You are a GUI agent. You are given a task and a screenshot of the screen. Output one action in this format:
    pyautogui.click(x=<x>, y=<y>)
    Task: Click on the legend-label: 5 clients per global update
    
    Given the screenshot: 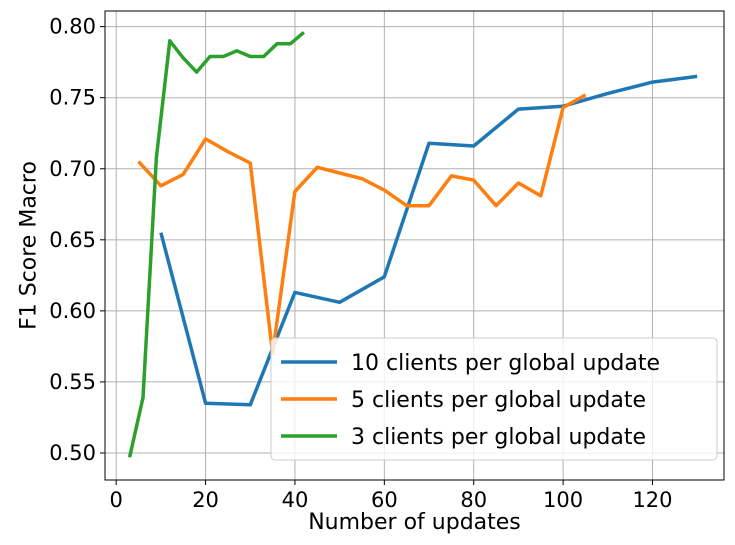 What is the action you would take?
    pyautogui.click(x=498, y=400)
    